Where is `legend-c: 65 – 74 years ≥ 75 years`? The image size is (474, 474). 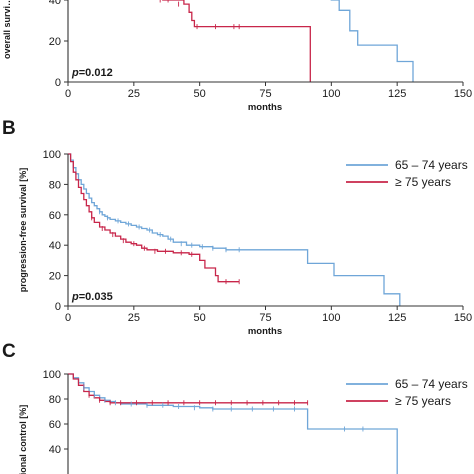 legend-c: 65 – 74 years ≥ 75 years is located at coordinates (407, 392).